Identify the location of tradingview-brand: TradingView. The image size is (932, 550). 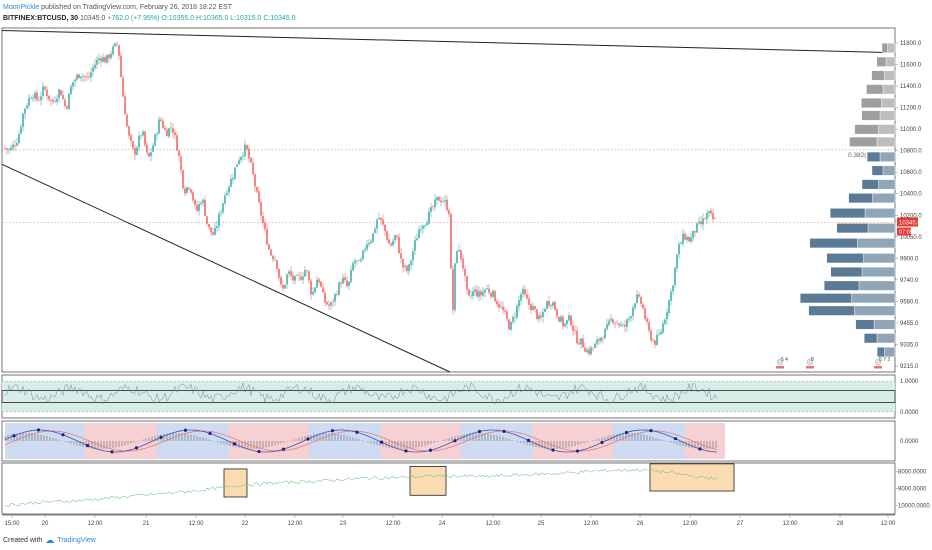
(76, 540).